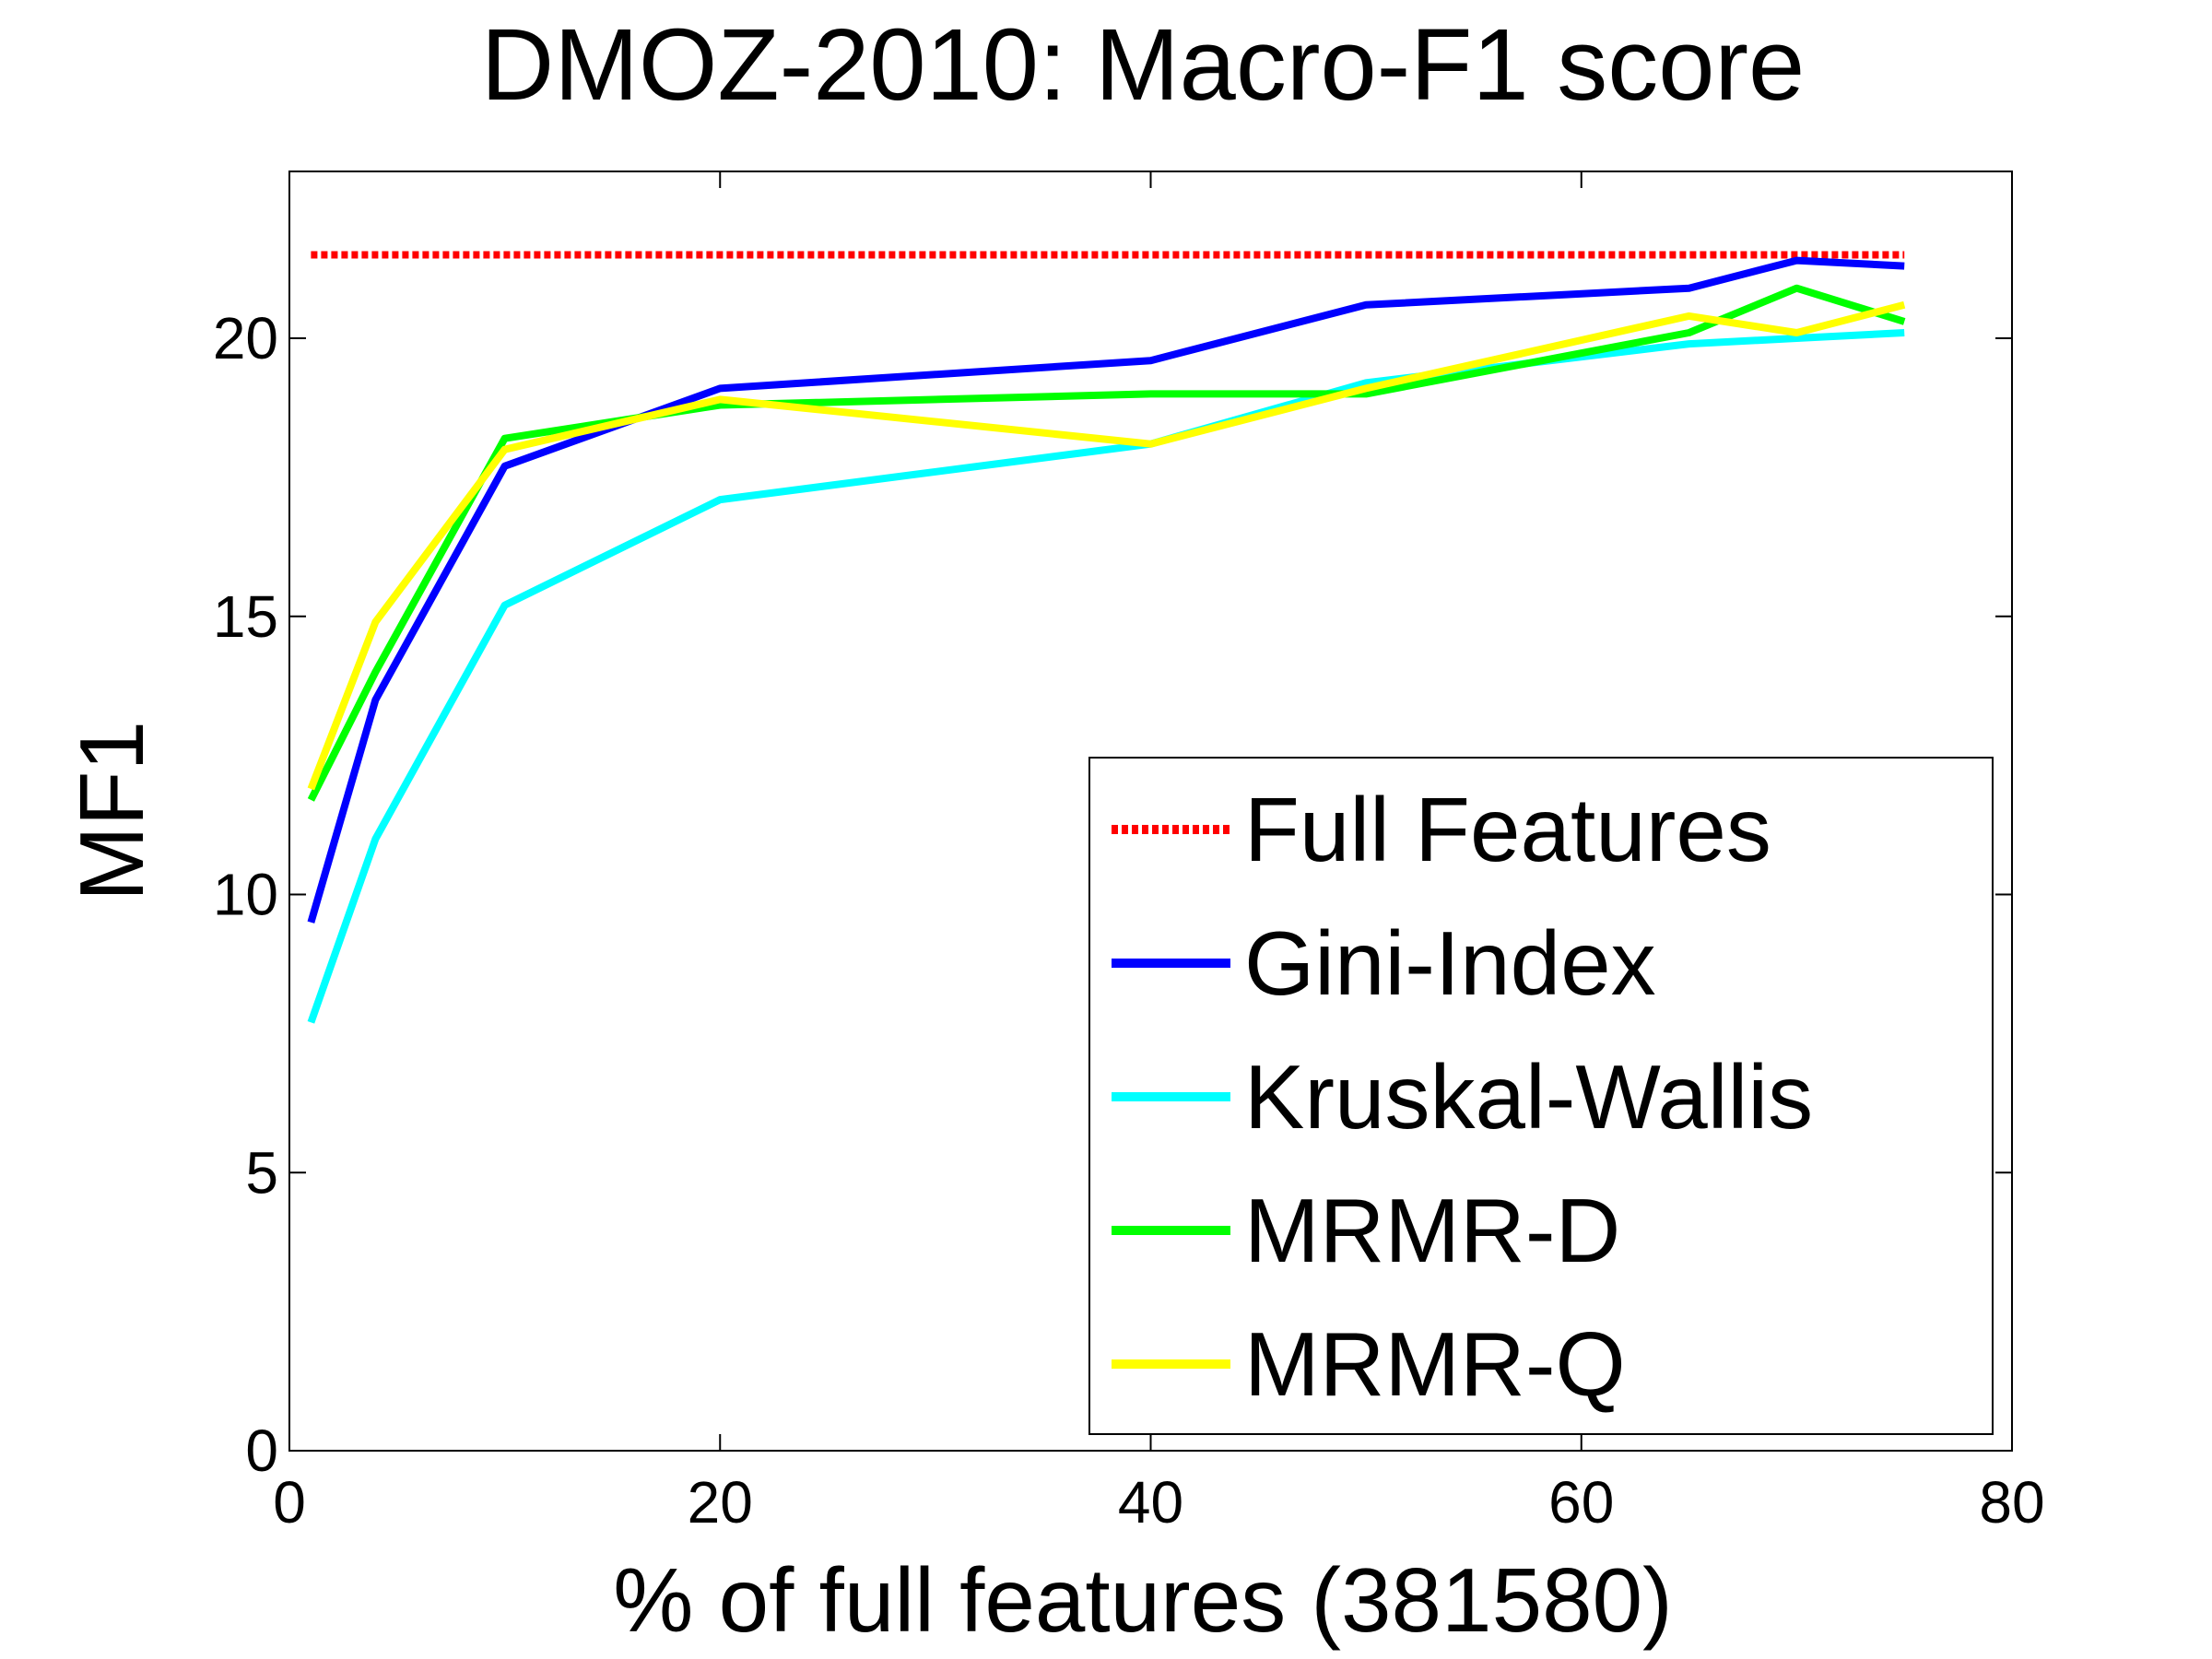  I want to click on chart-title: DMOZ-2010: Macro-F1 score, so click(1143, 65).